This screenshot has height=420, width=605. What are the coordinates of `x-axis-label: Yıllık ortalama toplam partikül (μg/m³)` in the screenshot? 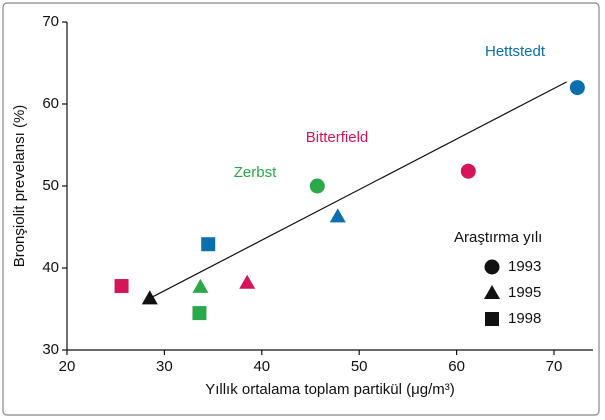 It's located at (330, 389).